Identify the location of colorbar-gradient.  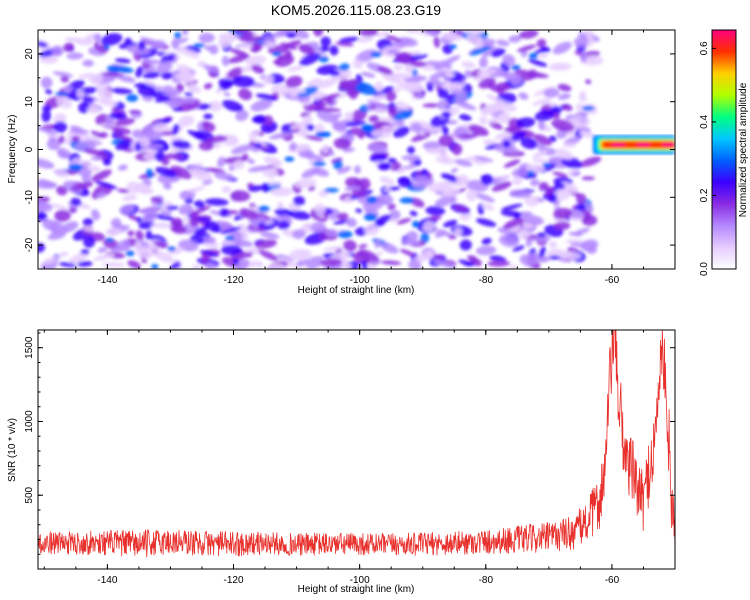
(724, 149).